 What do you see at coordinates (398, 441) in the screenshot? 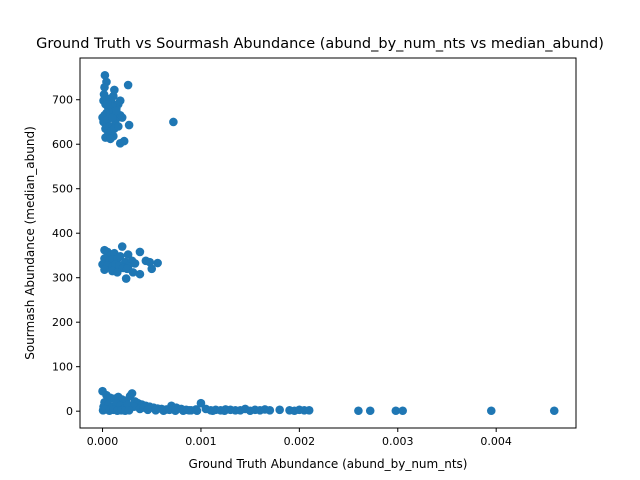
I see `x-tick-label: 0.003` at bounding box center [398, 441].